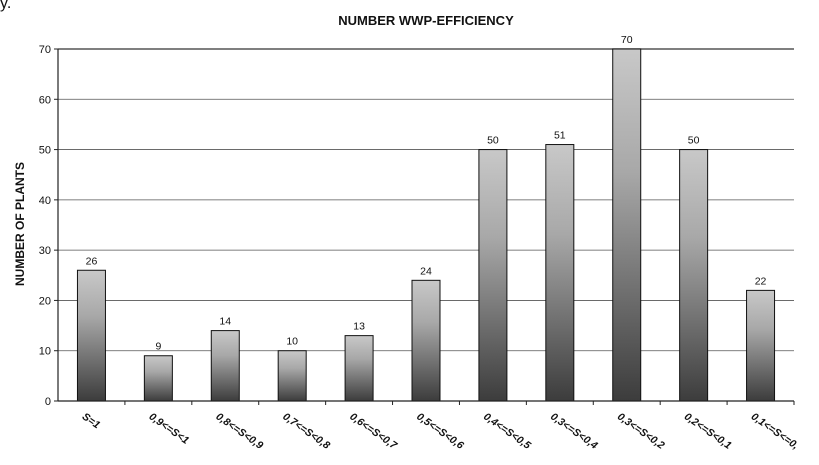 The height and width of the screenshot is (465, 819). I want to click on data-label-6: 50, so click(493, 141).